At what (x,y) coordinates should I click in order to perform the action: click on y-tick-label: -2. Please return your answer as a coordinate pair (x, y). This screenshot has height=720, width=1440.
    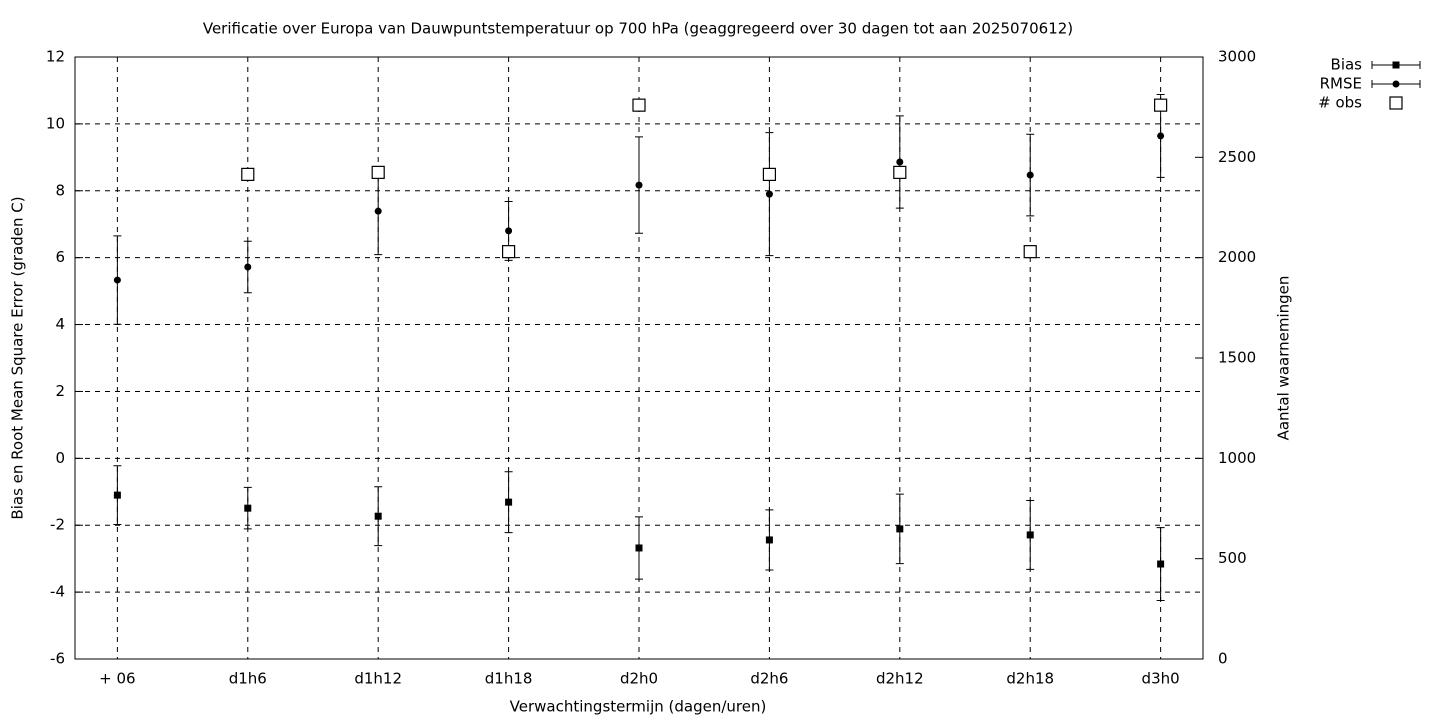
    Looking at the image, I should click on (57, 525).